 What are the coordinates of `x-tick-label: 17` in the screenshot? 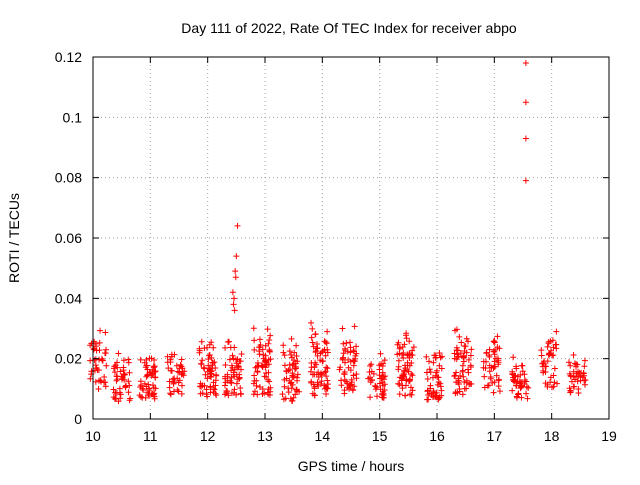 It's located at (495, 436).